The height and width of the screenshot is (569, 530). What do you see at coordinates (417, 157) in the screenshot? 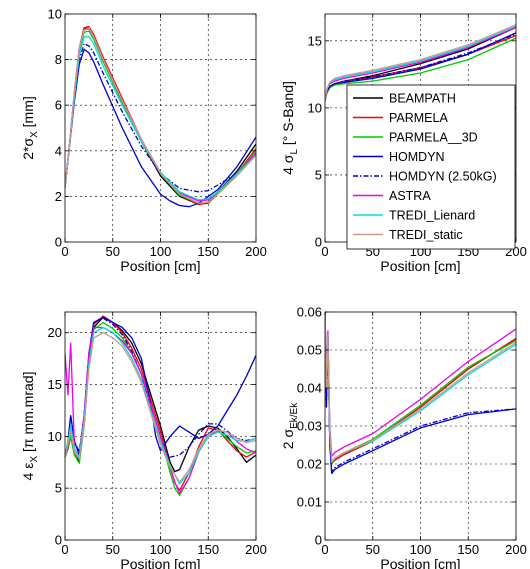
I see `legend-entry: HOMDYN` at bounding box center [417, 157].